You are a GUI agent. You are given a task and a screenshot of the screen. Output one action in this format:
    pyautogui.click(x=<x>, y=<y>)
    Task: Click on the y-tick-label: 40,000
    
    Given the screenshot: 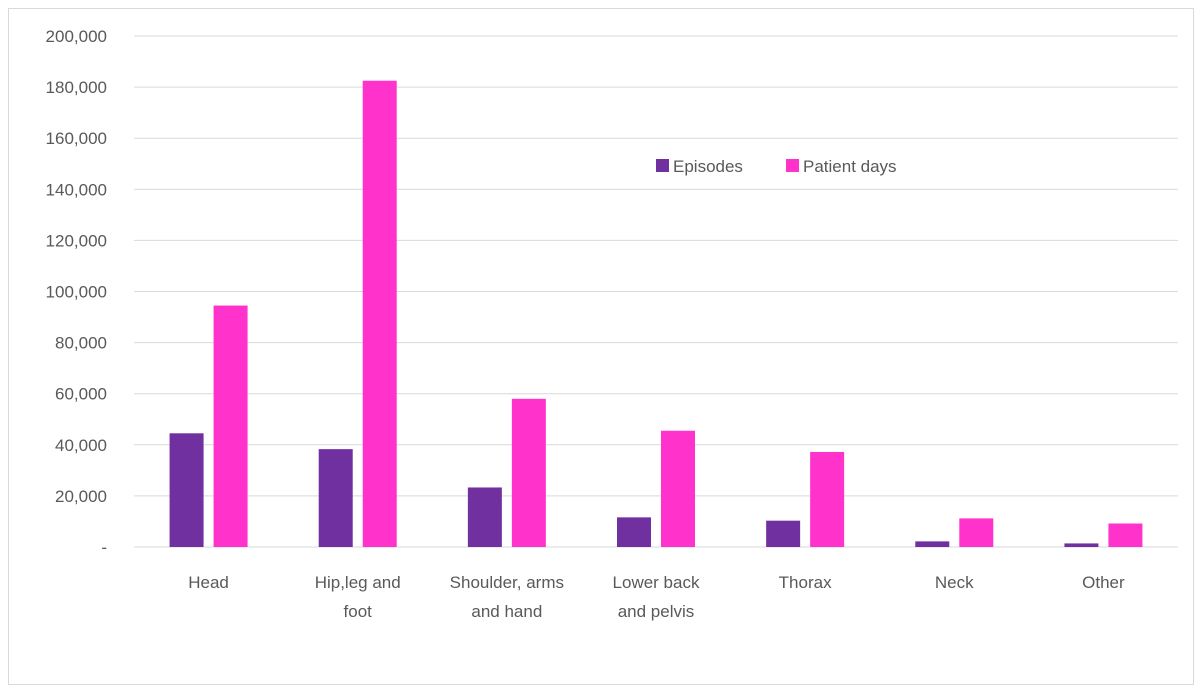 What is the action you would take?
    pyautogui.click(x=81, y=445)
    